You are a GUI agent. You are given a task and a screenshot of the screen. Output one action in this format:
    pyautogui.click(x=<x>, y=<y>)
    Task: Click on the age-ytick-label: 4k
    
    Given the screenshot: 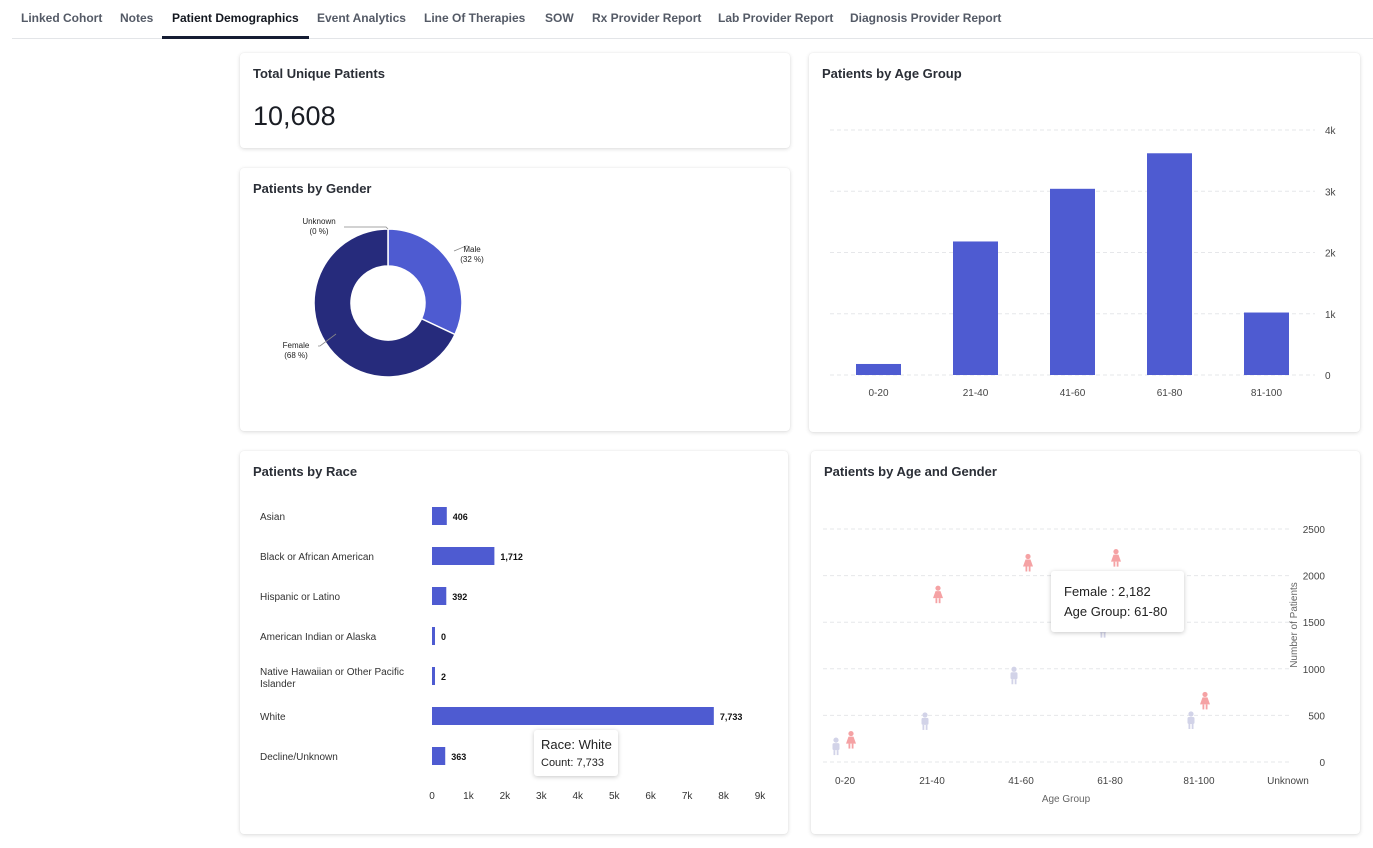 What is the action you would take?
    pyautogui.click(x=1331, y=131)
    